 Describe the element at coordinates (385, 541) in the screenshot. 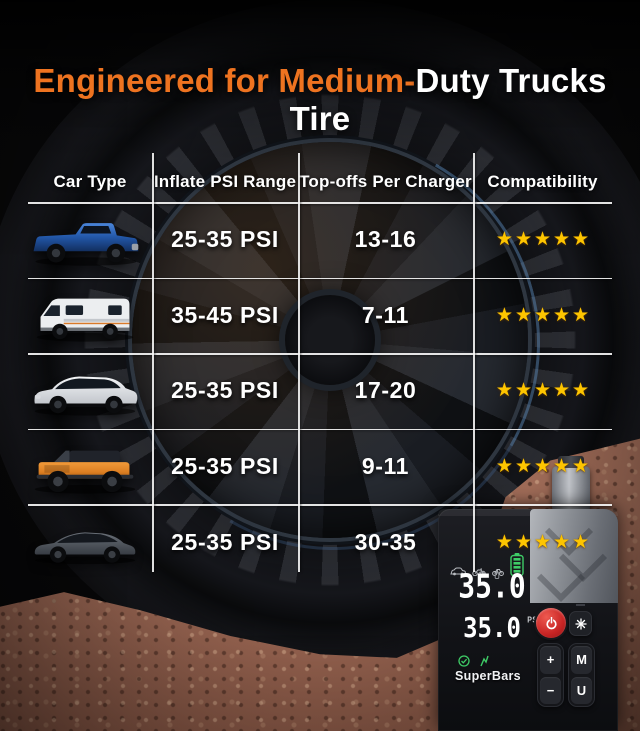

I see `topoffs-value: 30-35` at that location.